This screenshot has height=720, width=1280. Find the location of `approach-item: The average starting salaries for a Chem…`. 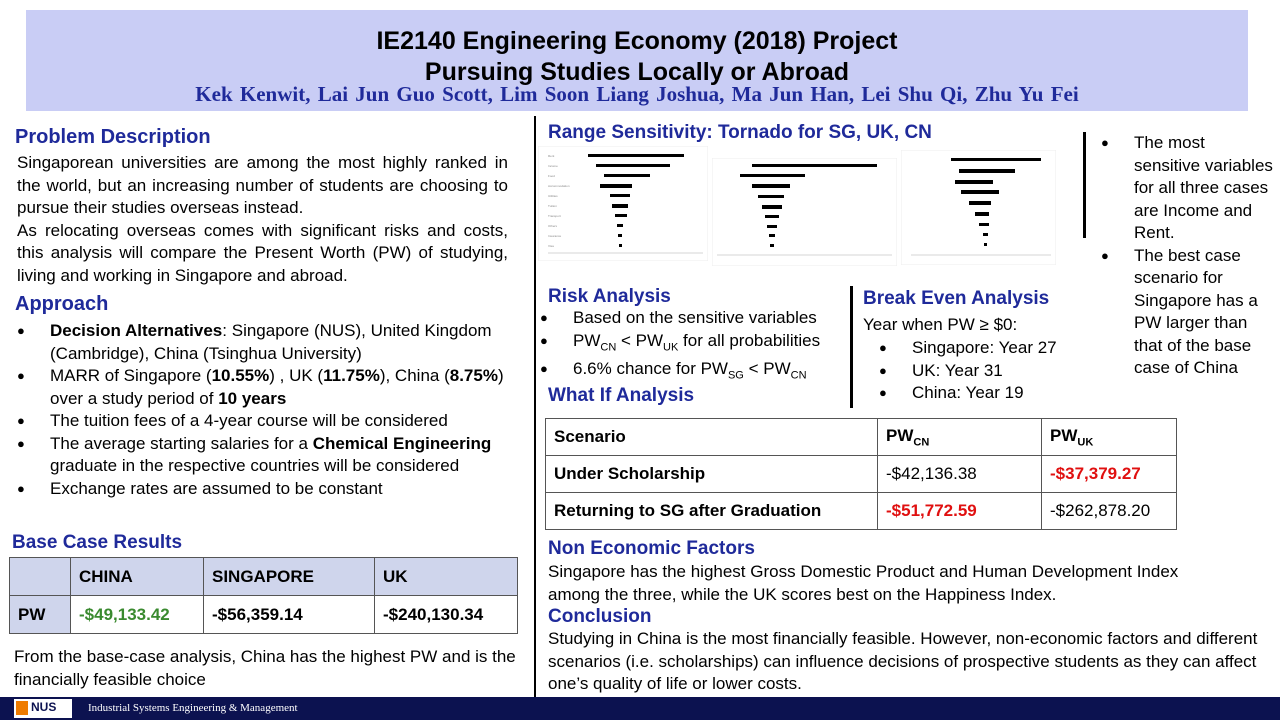

approach-item: The average starting salaries for a Chem… is located at coordinates (264, 455).